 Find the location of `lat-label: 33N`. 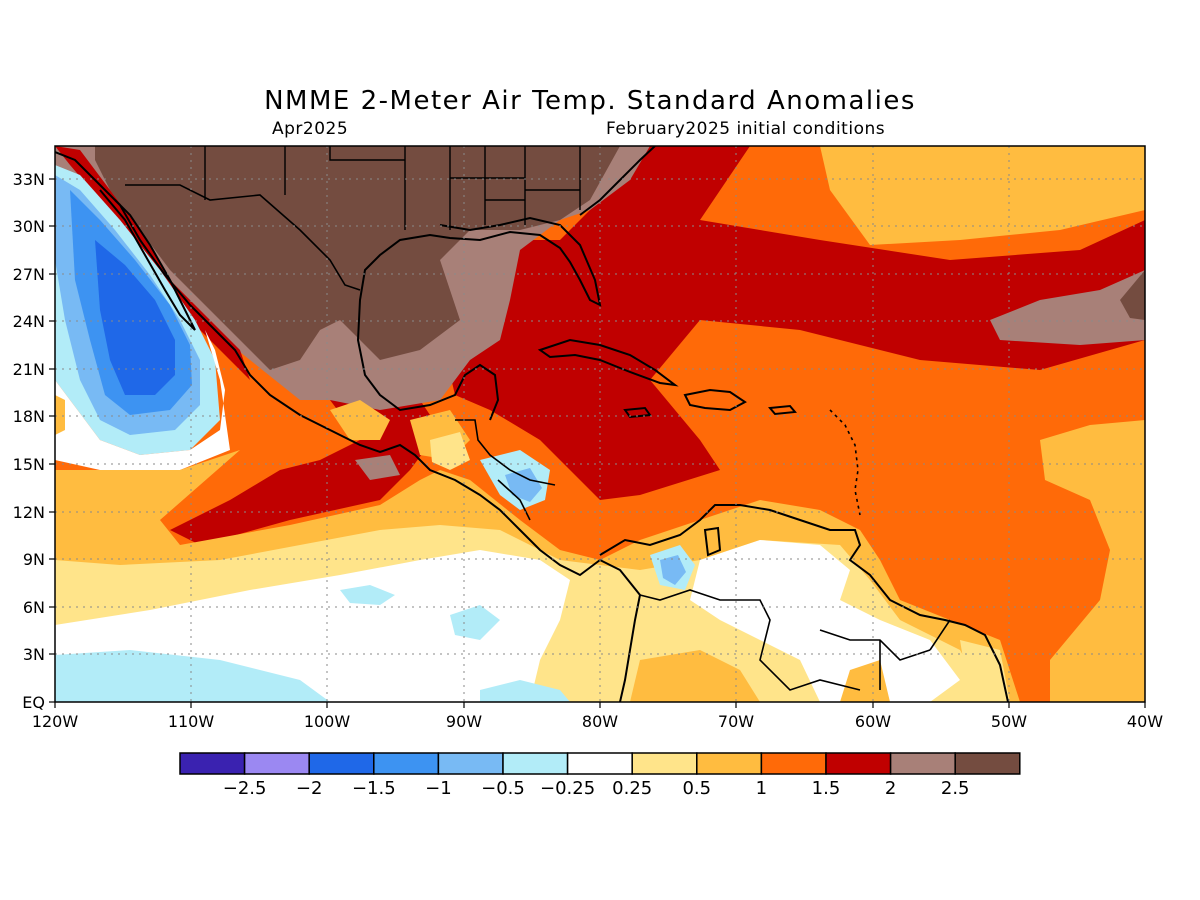

lat-label: 33N is located at coordinates (29, 179).